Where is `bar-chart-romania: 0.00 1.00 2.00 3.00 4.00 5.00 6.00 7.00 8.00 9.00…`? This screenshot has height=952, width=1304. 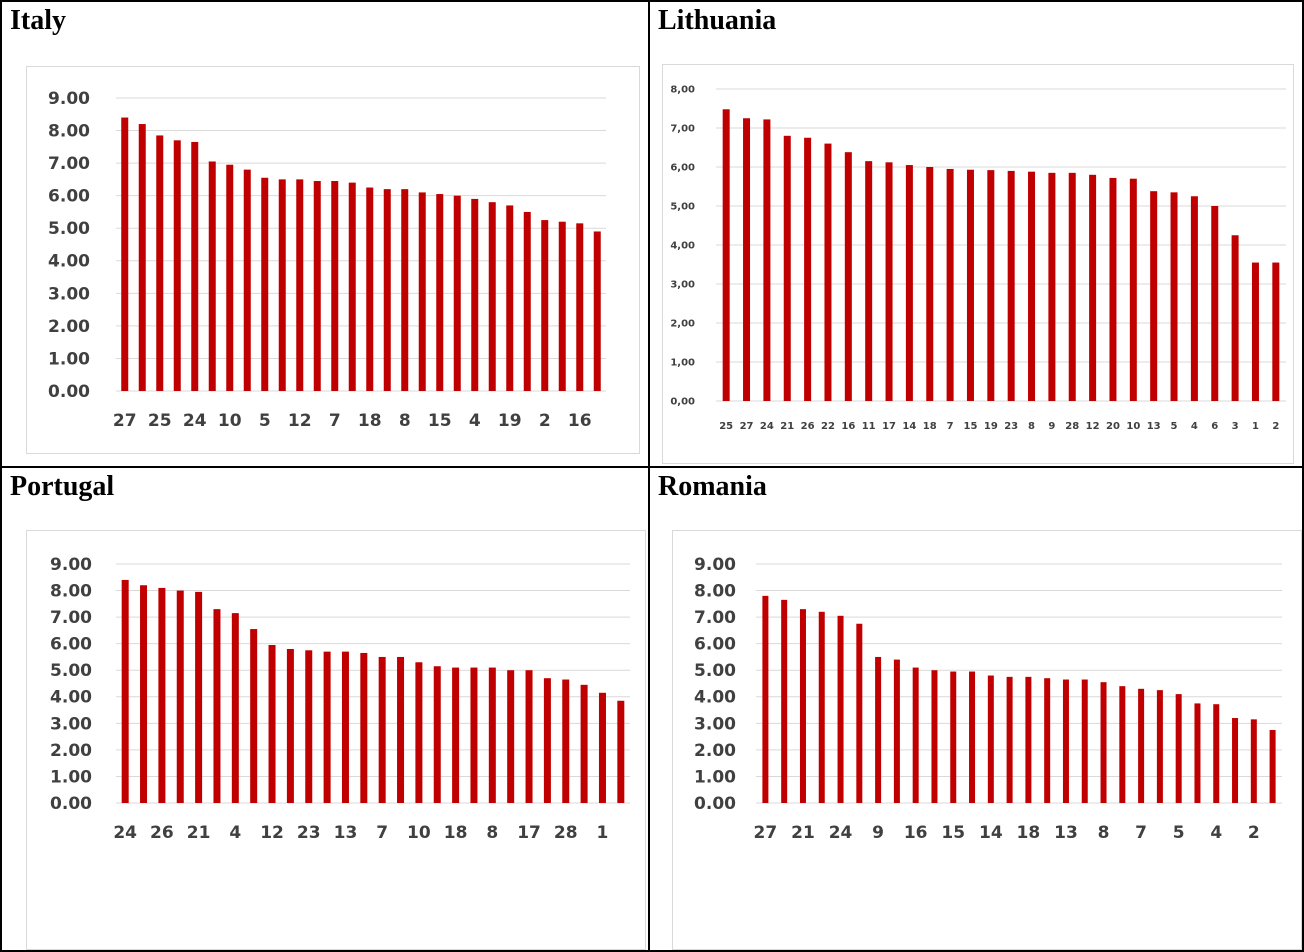
bar-chart-romania: 0.00 1.00 2.00 3.00 4.00 5.00 6.00 7.00 8.00 9.00… is located at coordinates (988, 699).